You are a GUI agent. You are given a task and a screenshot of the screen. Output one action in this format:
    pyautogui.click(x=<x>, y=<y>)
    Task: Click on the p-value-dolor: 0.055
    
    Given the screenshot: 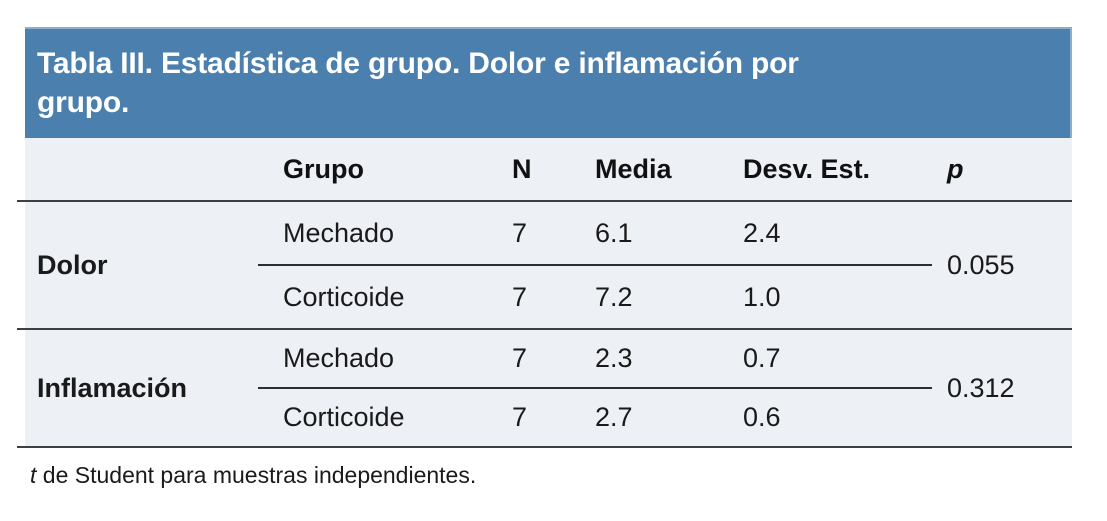 What is the action you would take?
    pyautogui.click(x=981, y=264)
    